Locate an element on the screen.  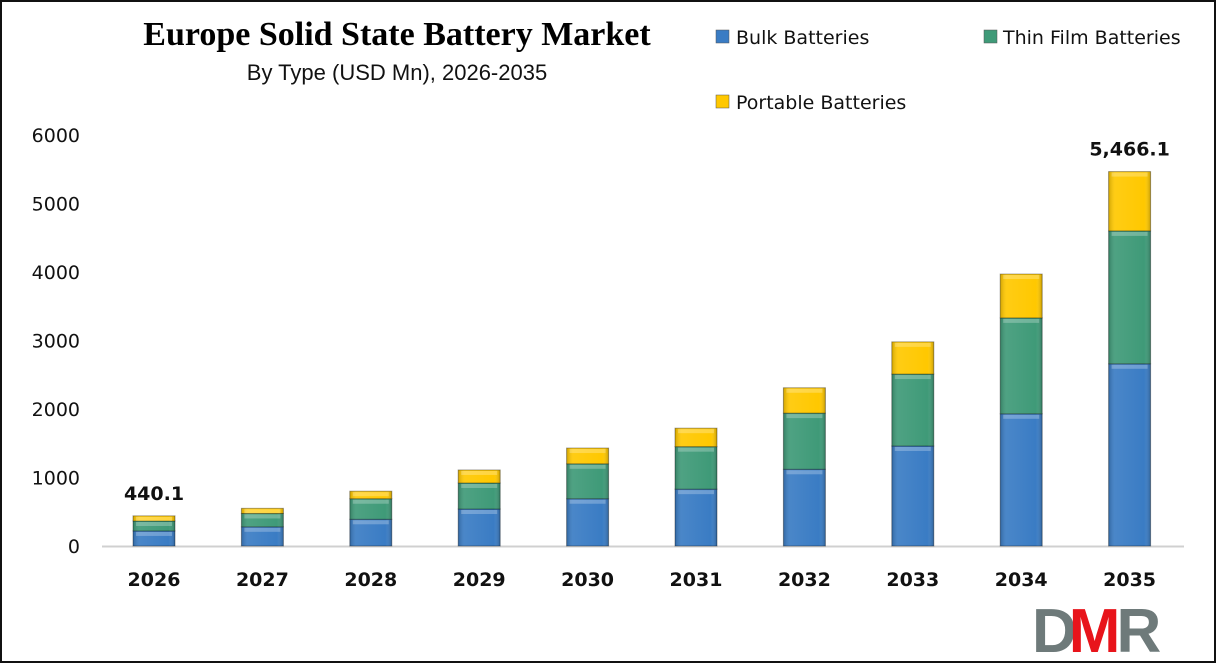
bar-segment-thin-film-batteries-2026 is located at coordinates (154, 526).